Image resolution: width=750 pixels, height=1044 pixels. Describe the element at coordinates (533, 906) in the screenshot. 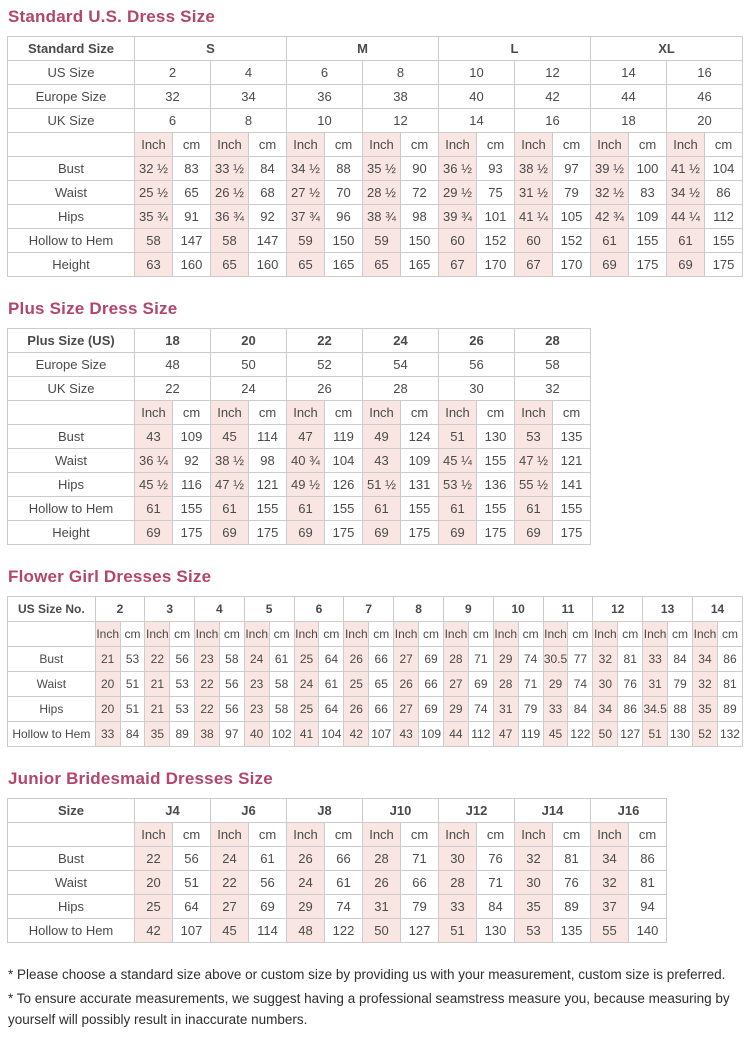

I see `inch-value-cell: 35` at that location.